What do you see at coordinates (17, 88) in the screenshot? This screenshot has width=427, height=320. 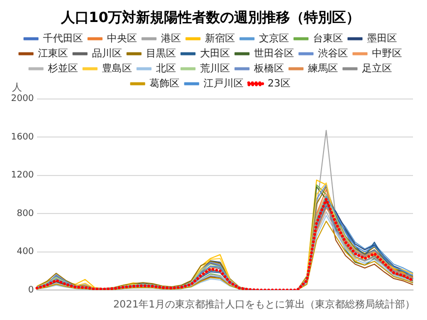 I see `y-axis-title: 人` at bounding box center [17, 88].